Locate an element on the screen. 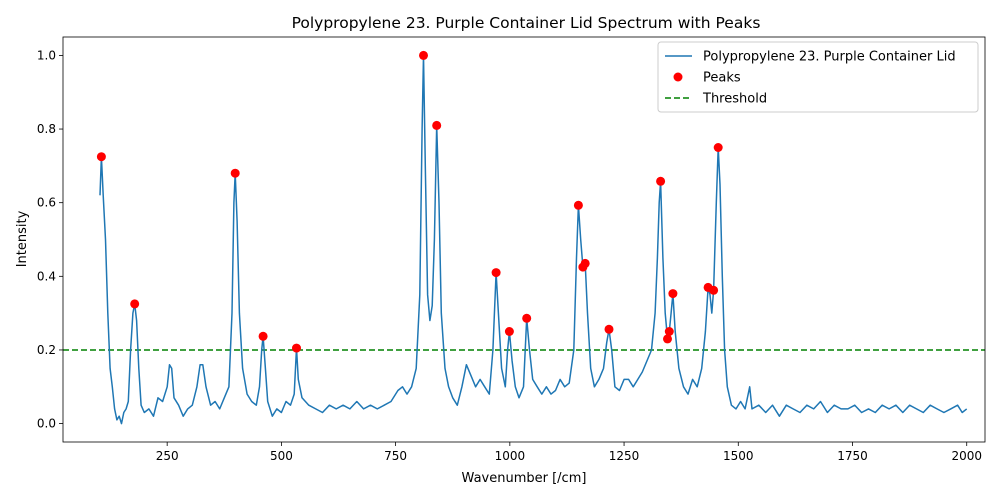 This screenshot has width=1000, height=500. x-tick-label: 1250 is located at coordinates (624, 456).